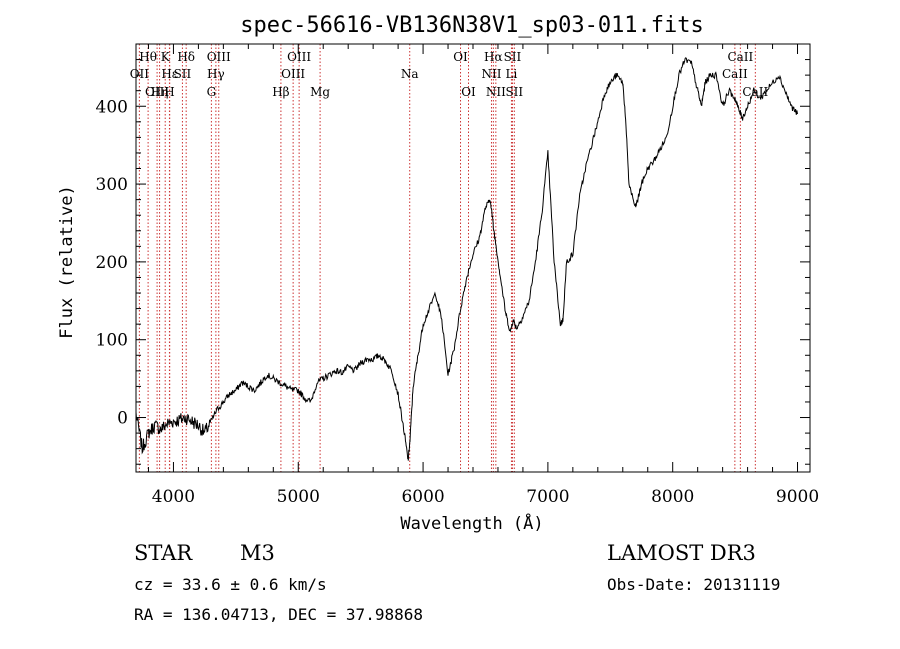 The image size is (900, 649). I want to click on line-marker-label: K, so click(166, 57).